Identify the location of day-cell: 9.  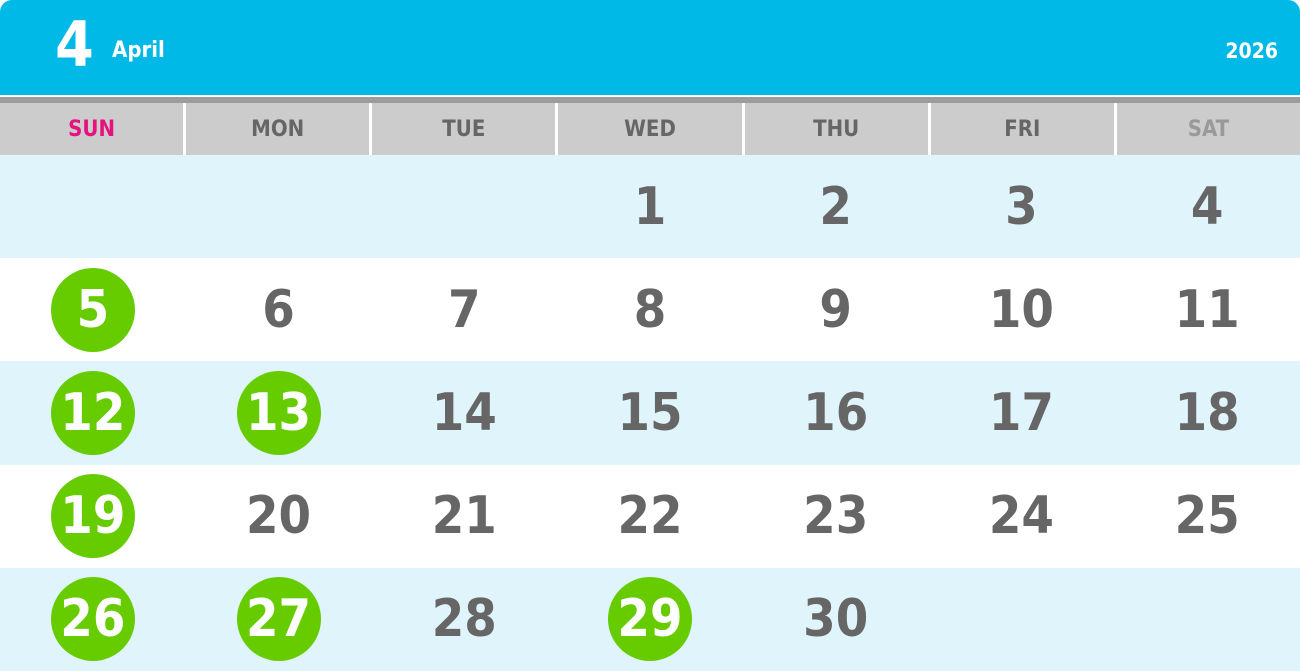
(836, 309).